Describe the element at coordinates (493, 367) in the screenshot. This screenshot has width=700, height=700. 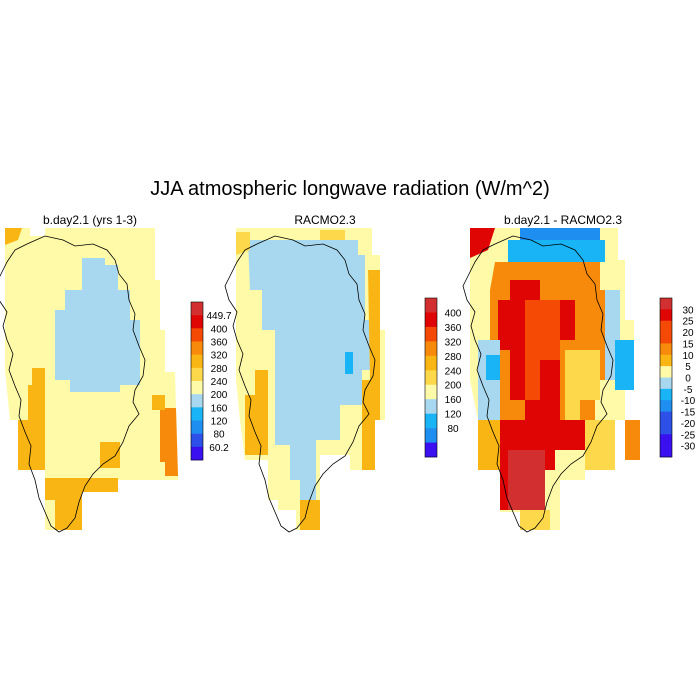
I see `region-diff-west-blue2` at that location.